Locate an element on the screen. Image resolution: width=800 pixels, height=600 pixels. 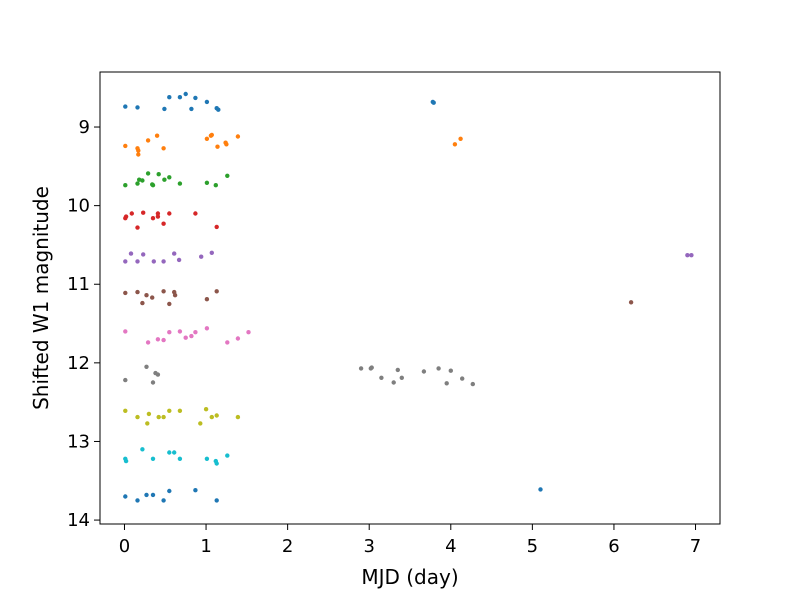
x-tick-label: 3 is located at coordinates (368, 546).